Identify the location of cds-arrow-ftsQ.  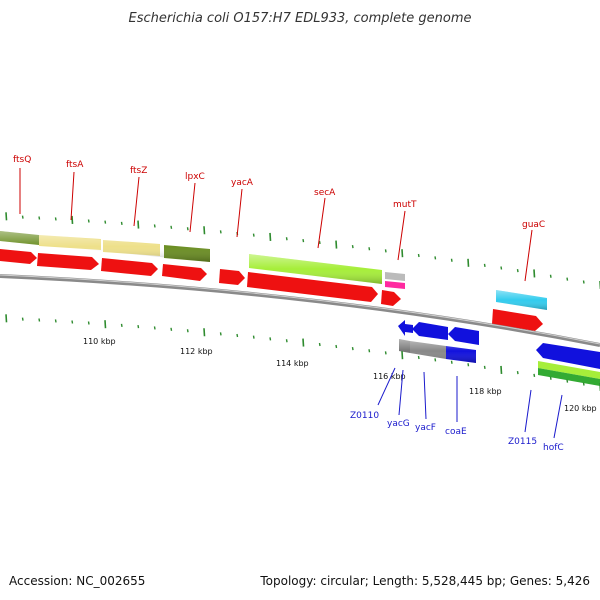
(18, 256).